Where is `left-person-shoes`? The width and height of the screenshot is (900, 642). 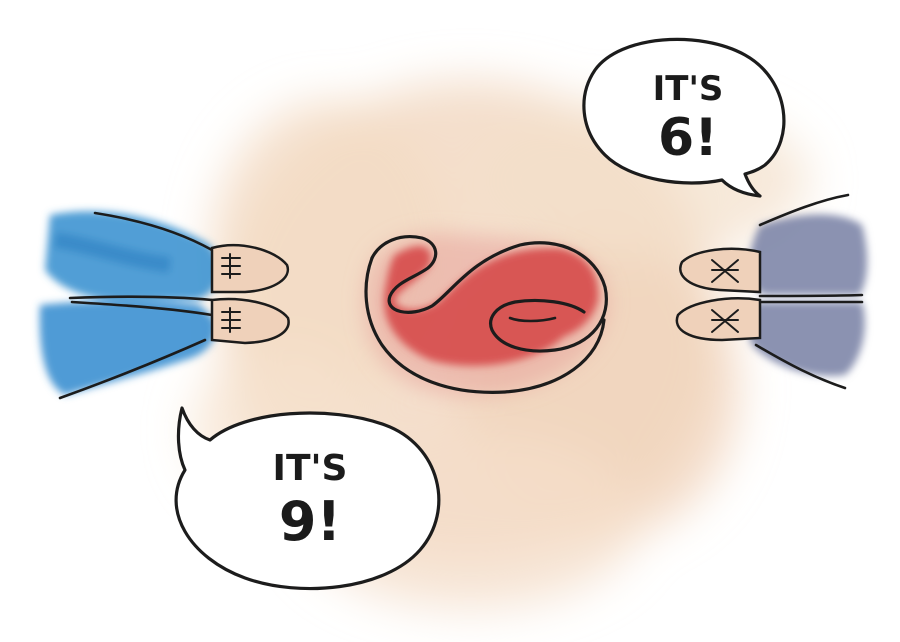
left-person-shoes is located at coordinates (250, 294).